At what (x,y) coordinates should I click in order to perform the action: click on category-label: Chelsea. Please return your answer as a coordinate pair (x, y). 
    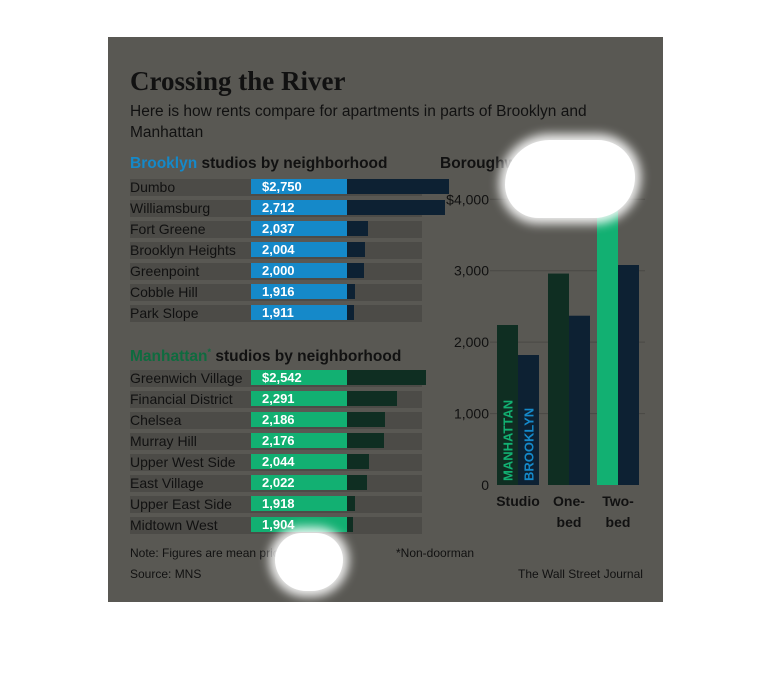
    Looking at the image, I should click on (156, 420).